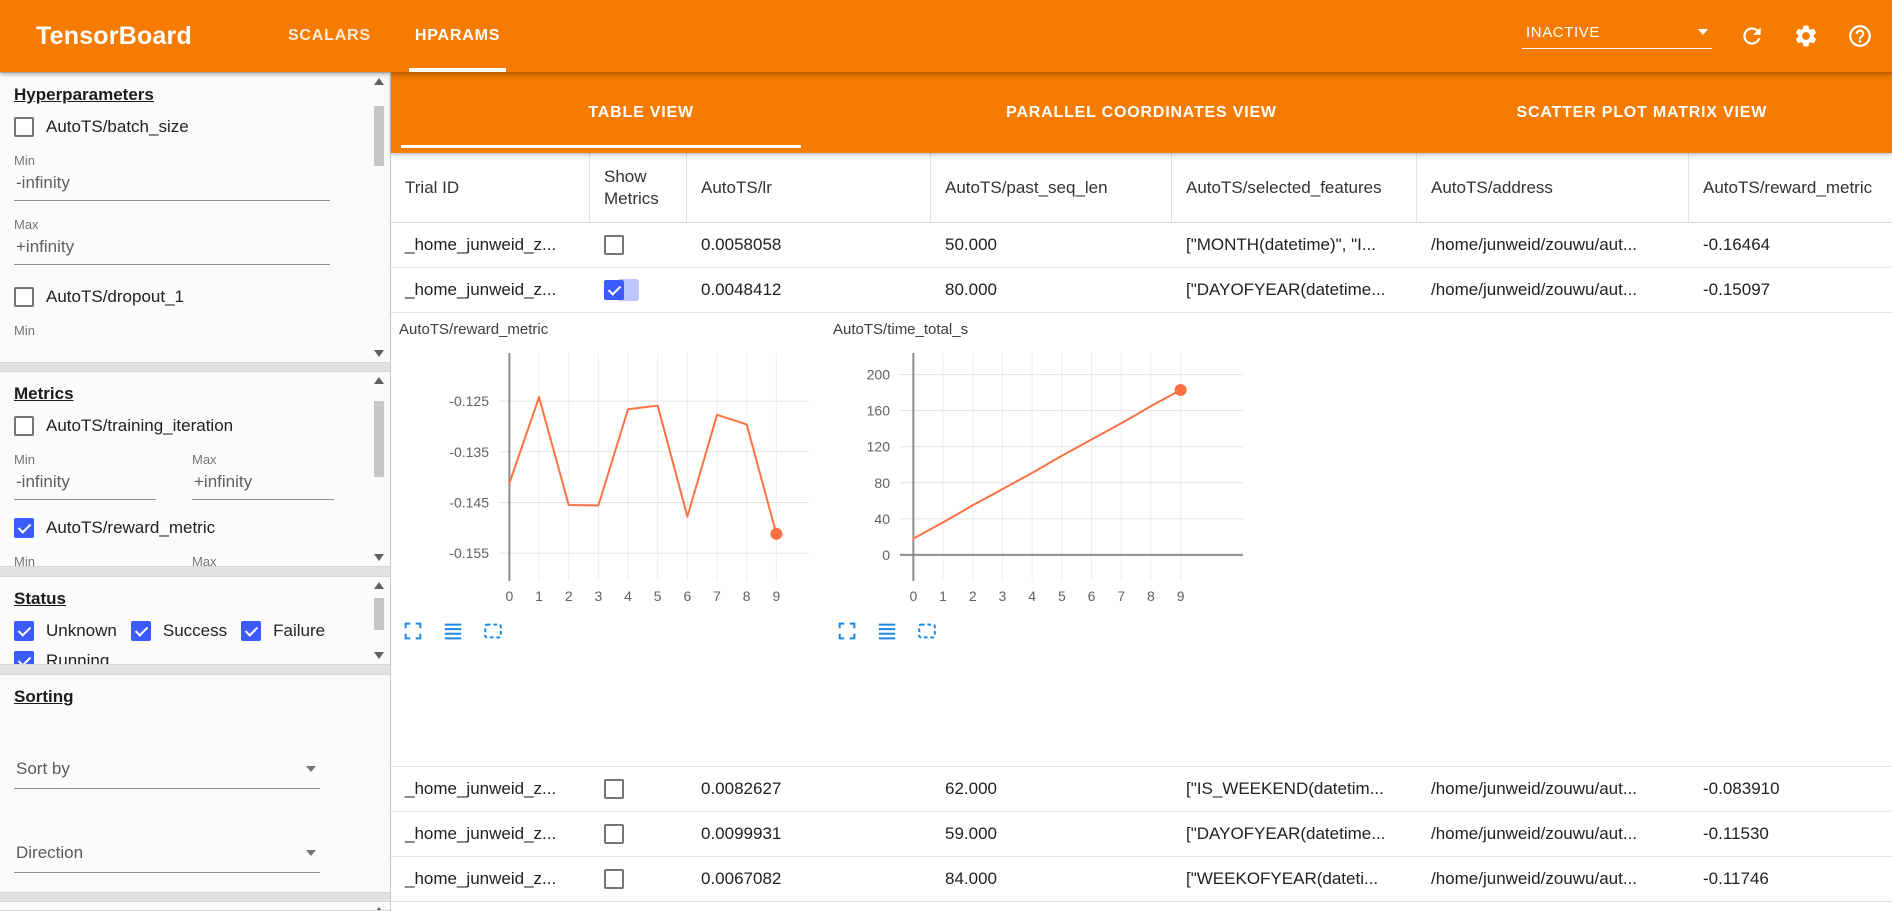 The height and width of the screenshot is (911, 1892). What do you see at coordinates (971, 788) in the screenshot?
I see `past-seq-len-cell: 62.000` at bounding box center [971, 788].